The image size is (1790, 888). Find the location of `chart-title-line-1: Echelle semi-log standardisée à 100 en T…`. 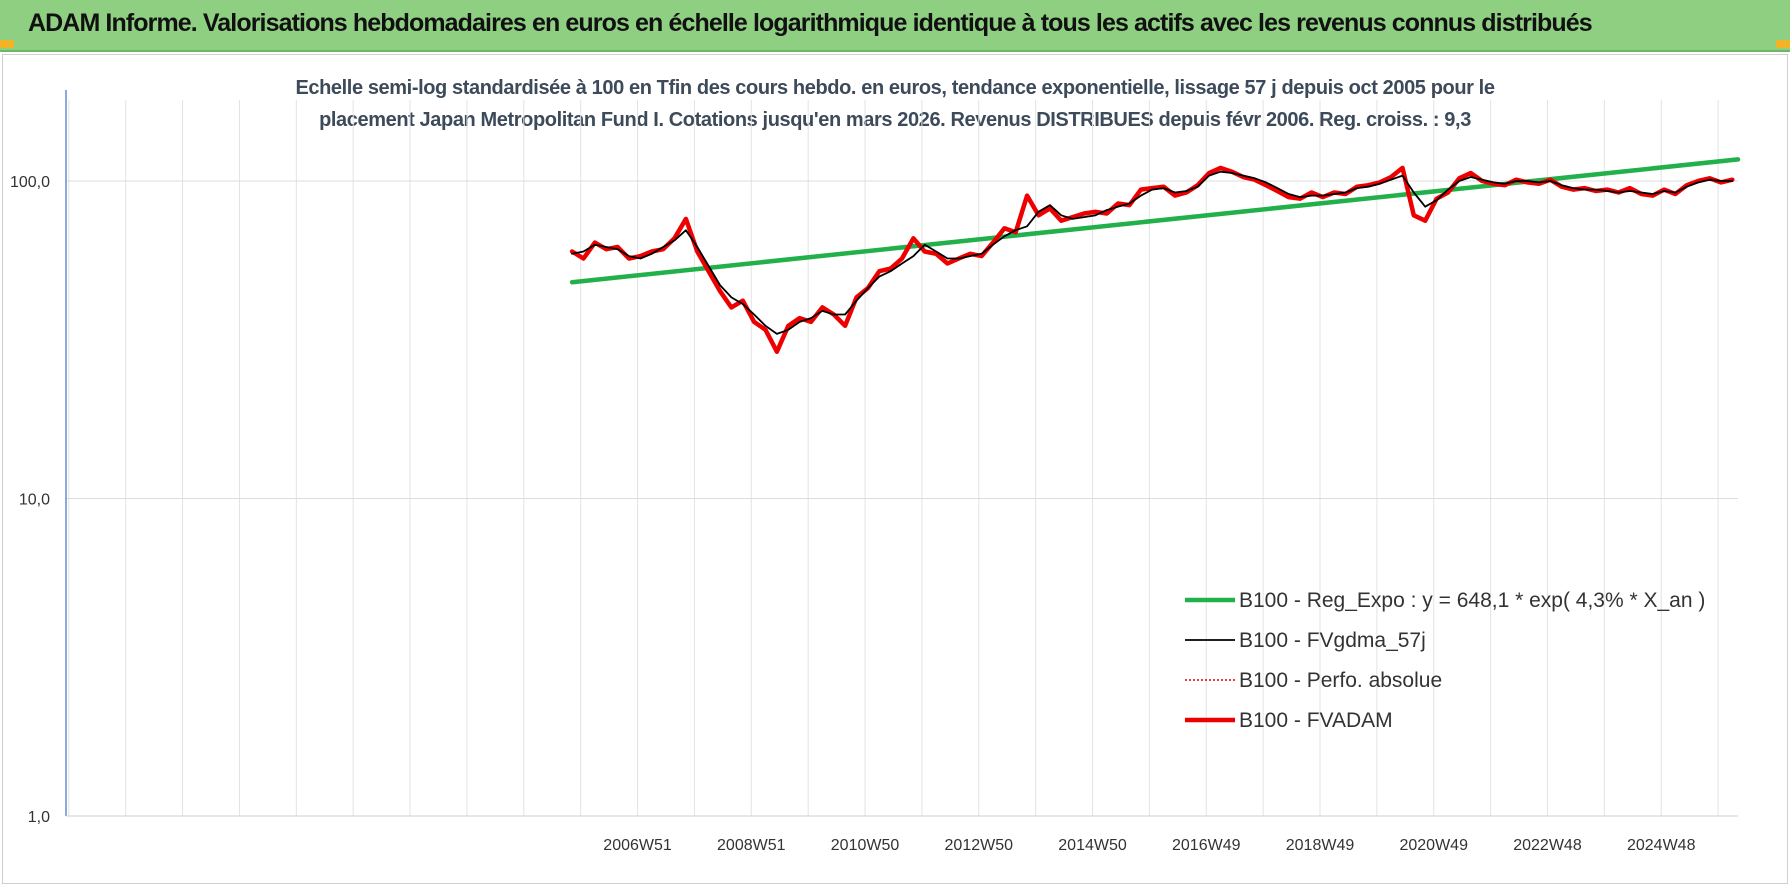

chart-title-line-1: Echelle semi-log standardisée à 100 en T… is located at coordinates (895, 88).